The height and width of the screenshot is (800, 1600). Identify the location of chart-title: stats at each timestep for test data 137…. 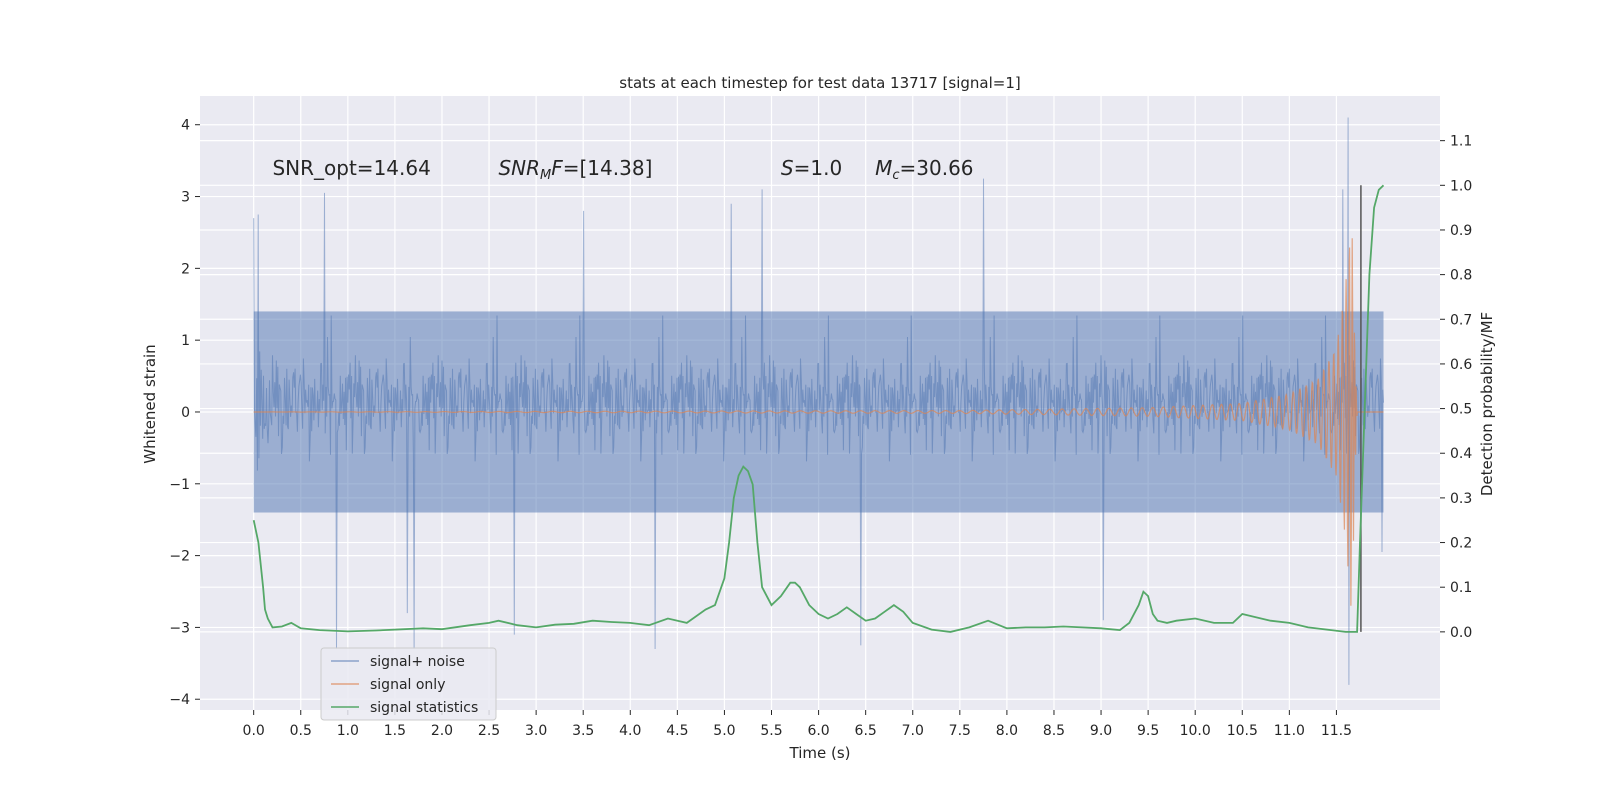
(819, 83).